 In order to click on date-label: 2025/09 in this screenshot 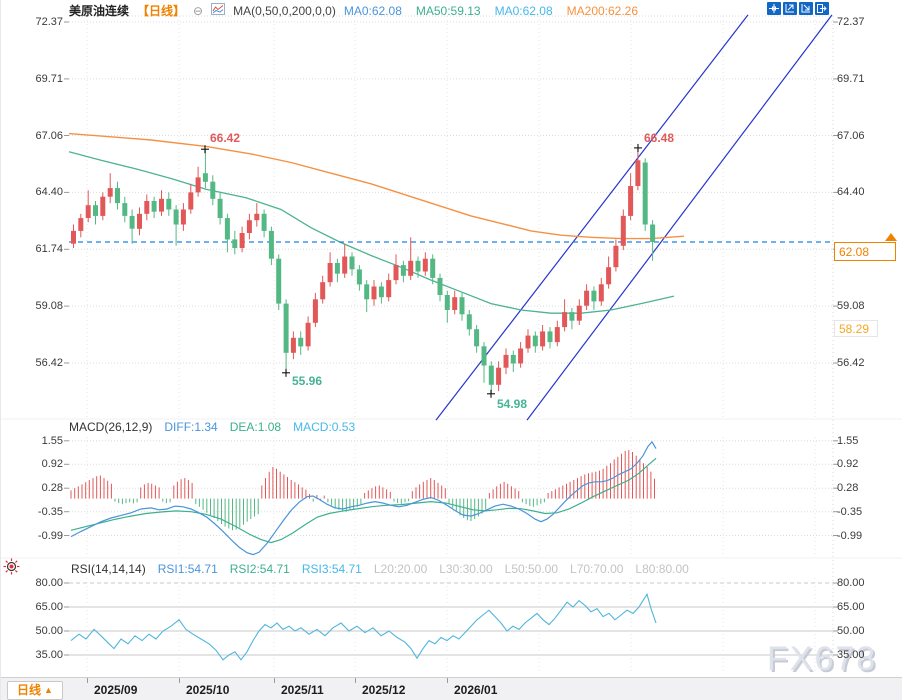, I will do `click(116, 690)`.